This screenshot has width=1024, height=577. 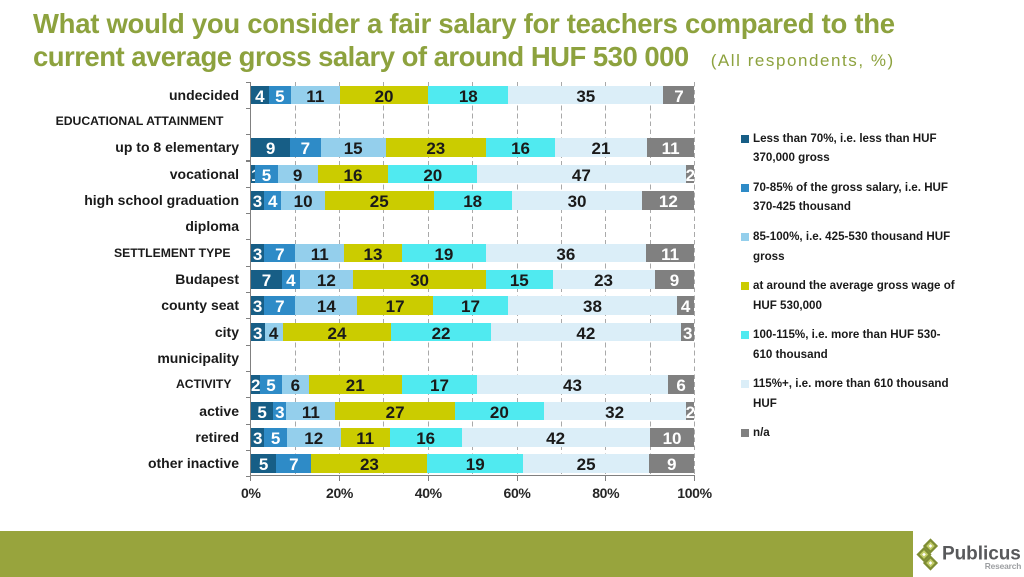 I want to click on svg-text: Research, so click(x=1003, y=566).